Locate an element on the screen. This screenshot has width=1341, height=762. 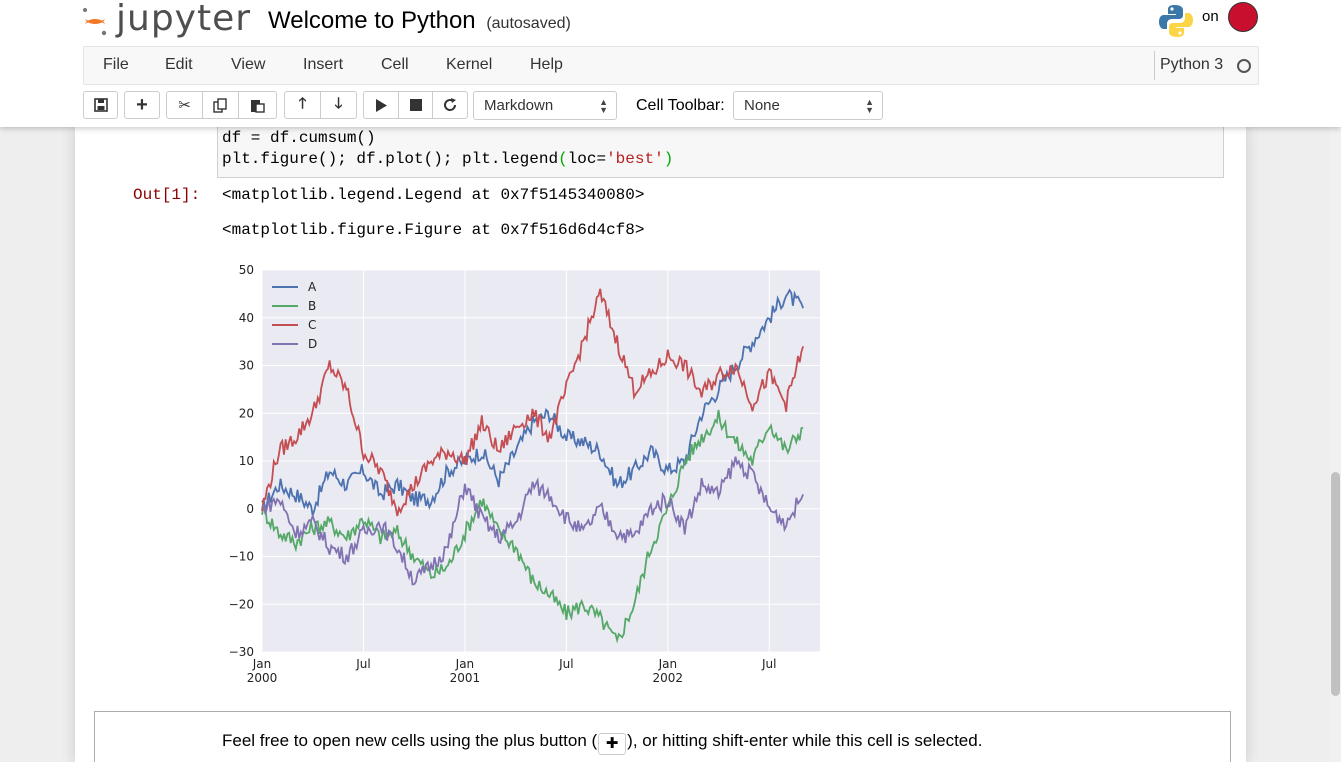
restart-icon is located at coordinates (450, 104).